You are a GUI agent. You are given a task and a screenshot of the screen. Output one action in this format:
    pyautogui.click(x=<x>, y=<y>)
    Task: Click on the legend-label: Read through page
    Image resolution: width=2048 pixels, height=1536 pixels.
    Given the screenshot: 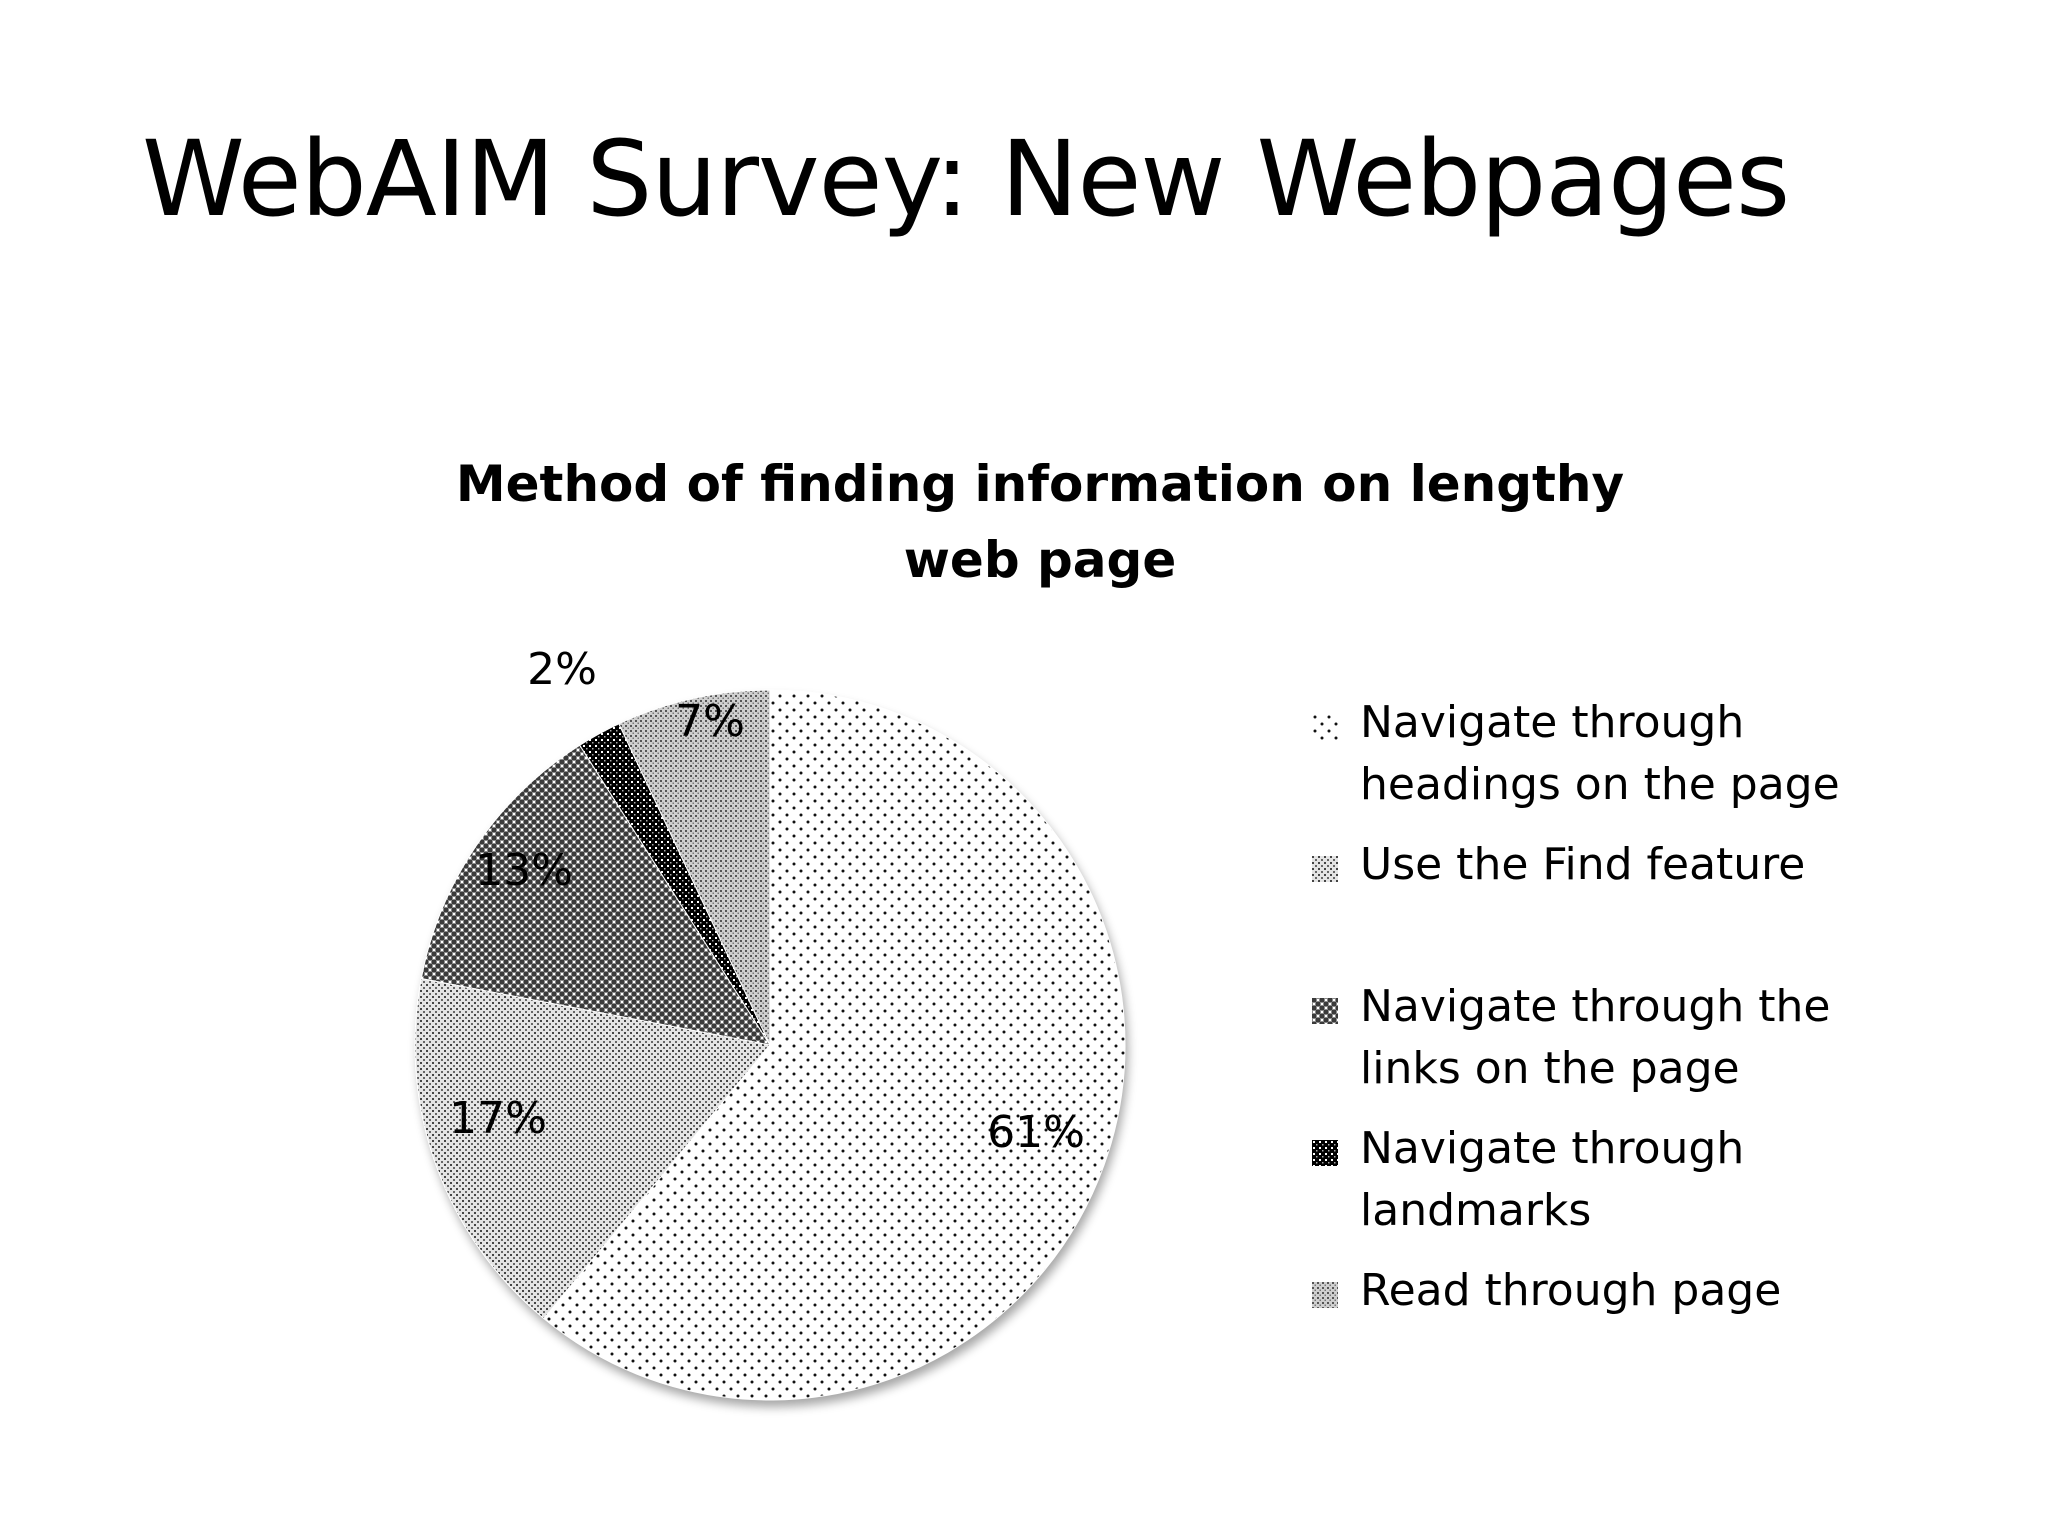 What is the action you would take?
    pyautogui.click(x=1571, y=1290)
    